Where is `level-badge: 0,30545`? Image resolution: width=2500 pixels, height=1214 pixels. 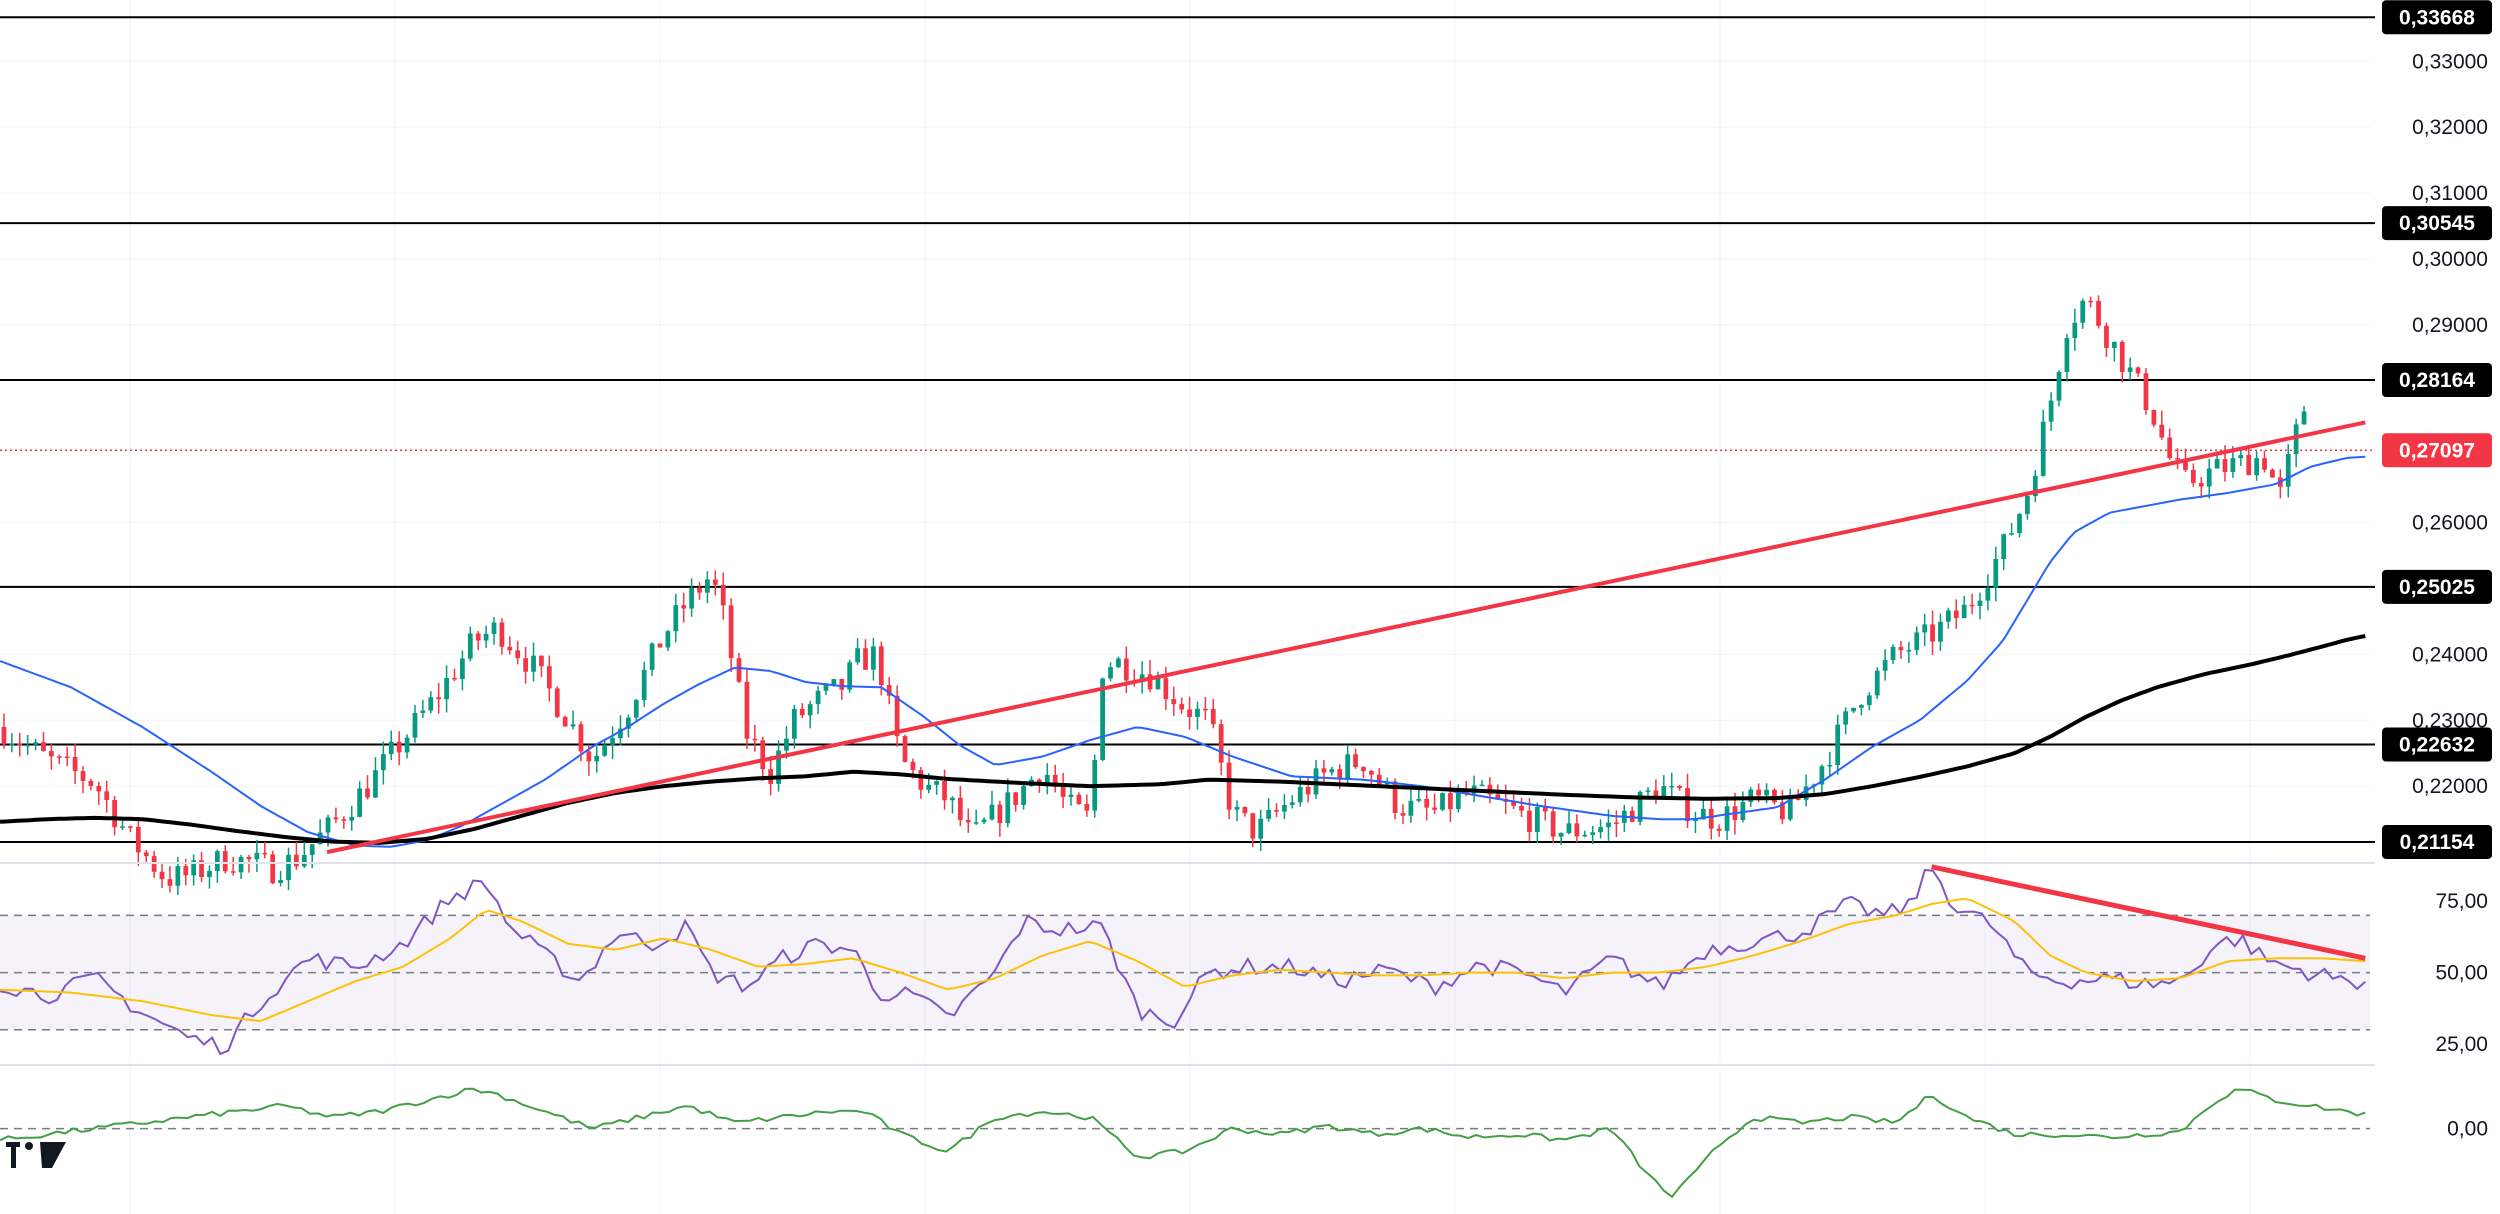
level-badge: 0,30545 is located at coordinates (2437, 223).